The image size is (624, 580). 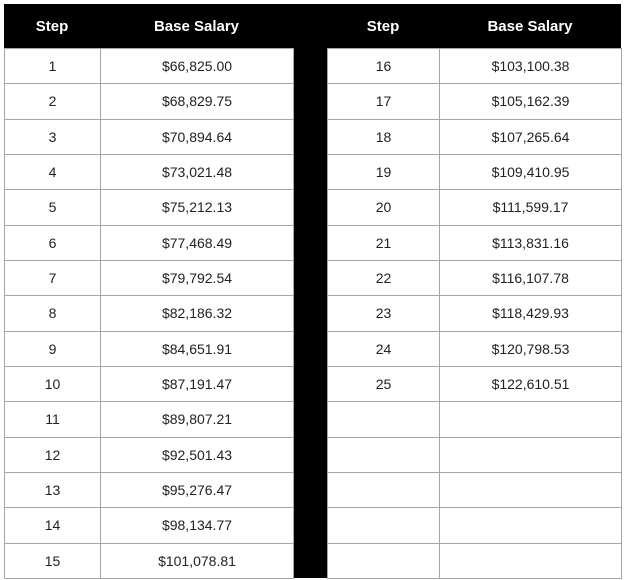 What do you see at coordinates (52, 419) in the screenshot?
I see `step-cell: 11` at bounding box center [52, 419].